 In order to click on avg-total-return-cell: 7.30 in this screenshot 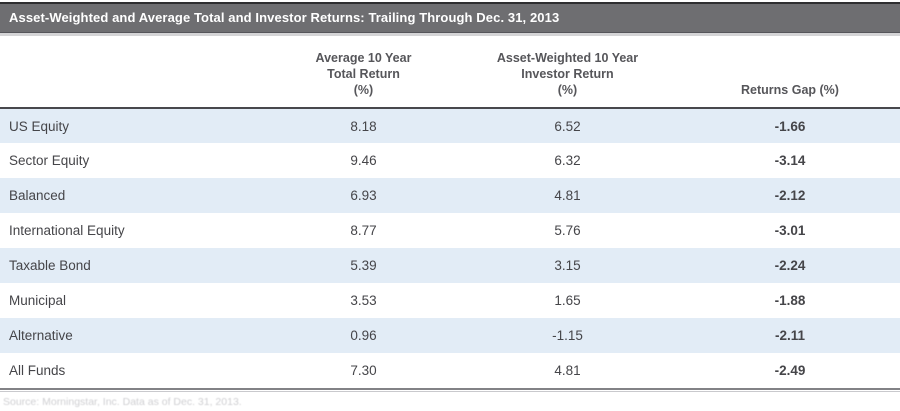, I will do `click(363, 370)`.